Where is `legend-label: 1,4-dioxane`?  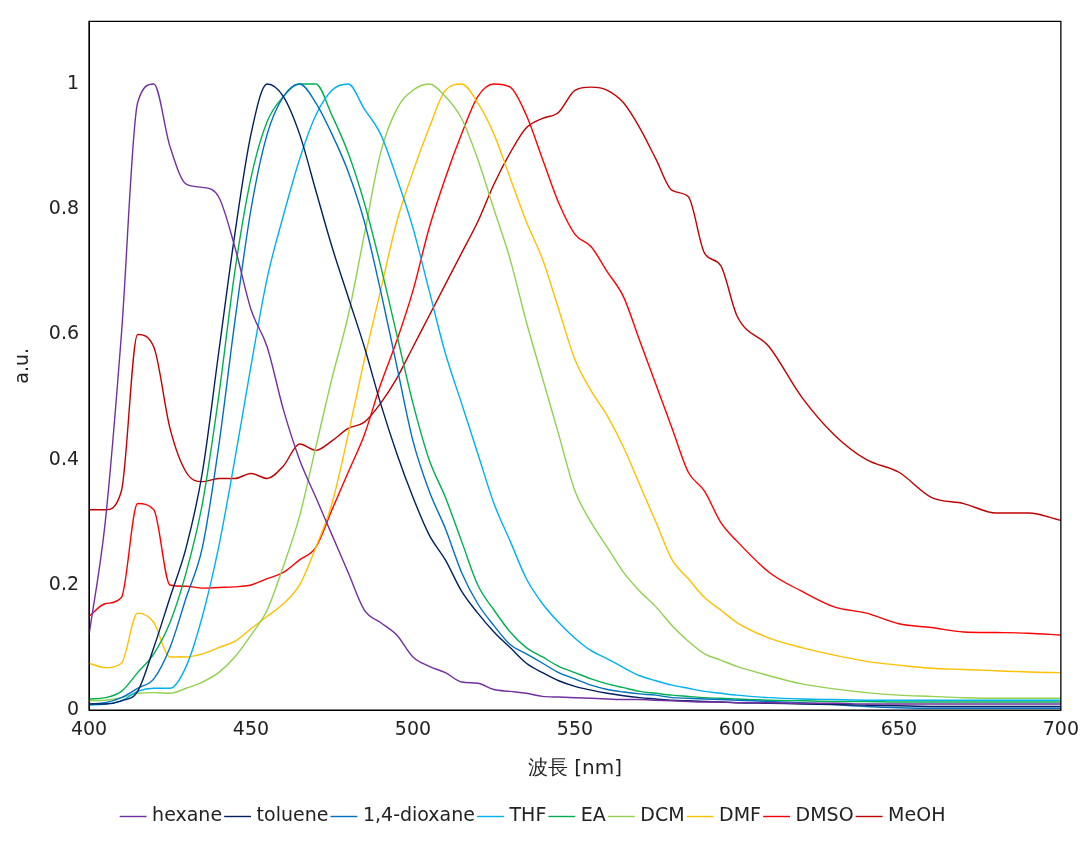 legend-label: 1,4-dioxane is located at coordinates (418, 814).